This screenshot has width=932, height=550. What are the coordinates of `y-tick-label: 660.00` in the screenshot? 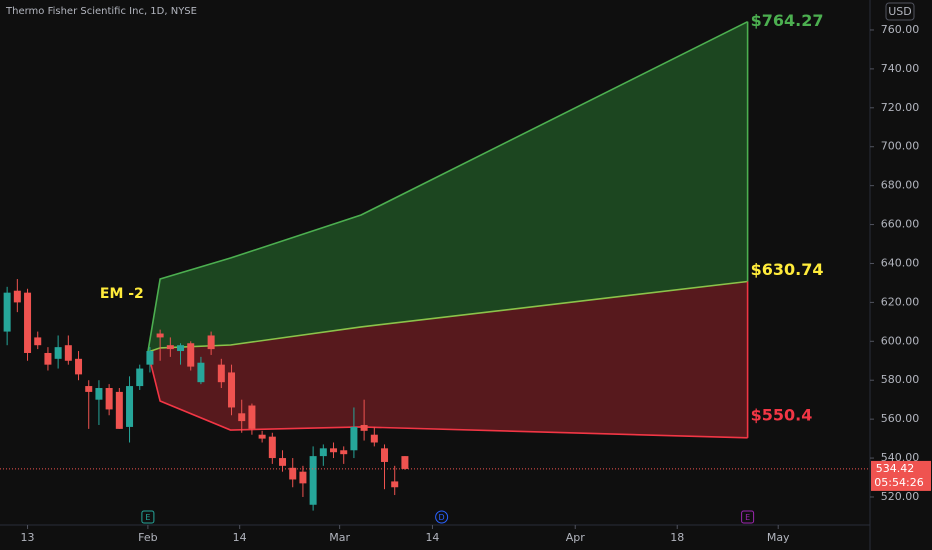 It's located at (900, 224).